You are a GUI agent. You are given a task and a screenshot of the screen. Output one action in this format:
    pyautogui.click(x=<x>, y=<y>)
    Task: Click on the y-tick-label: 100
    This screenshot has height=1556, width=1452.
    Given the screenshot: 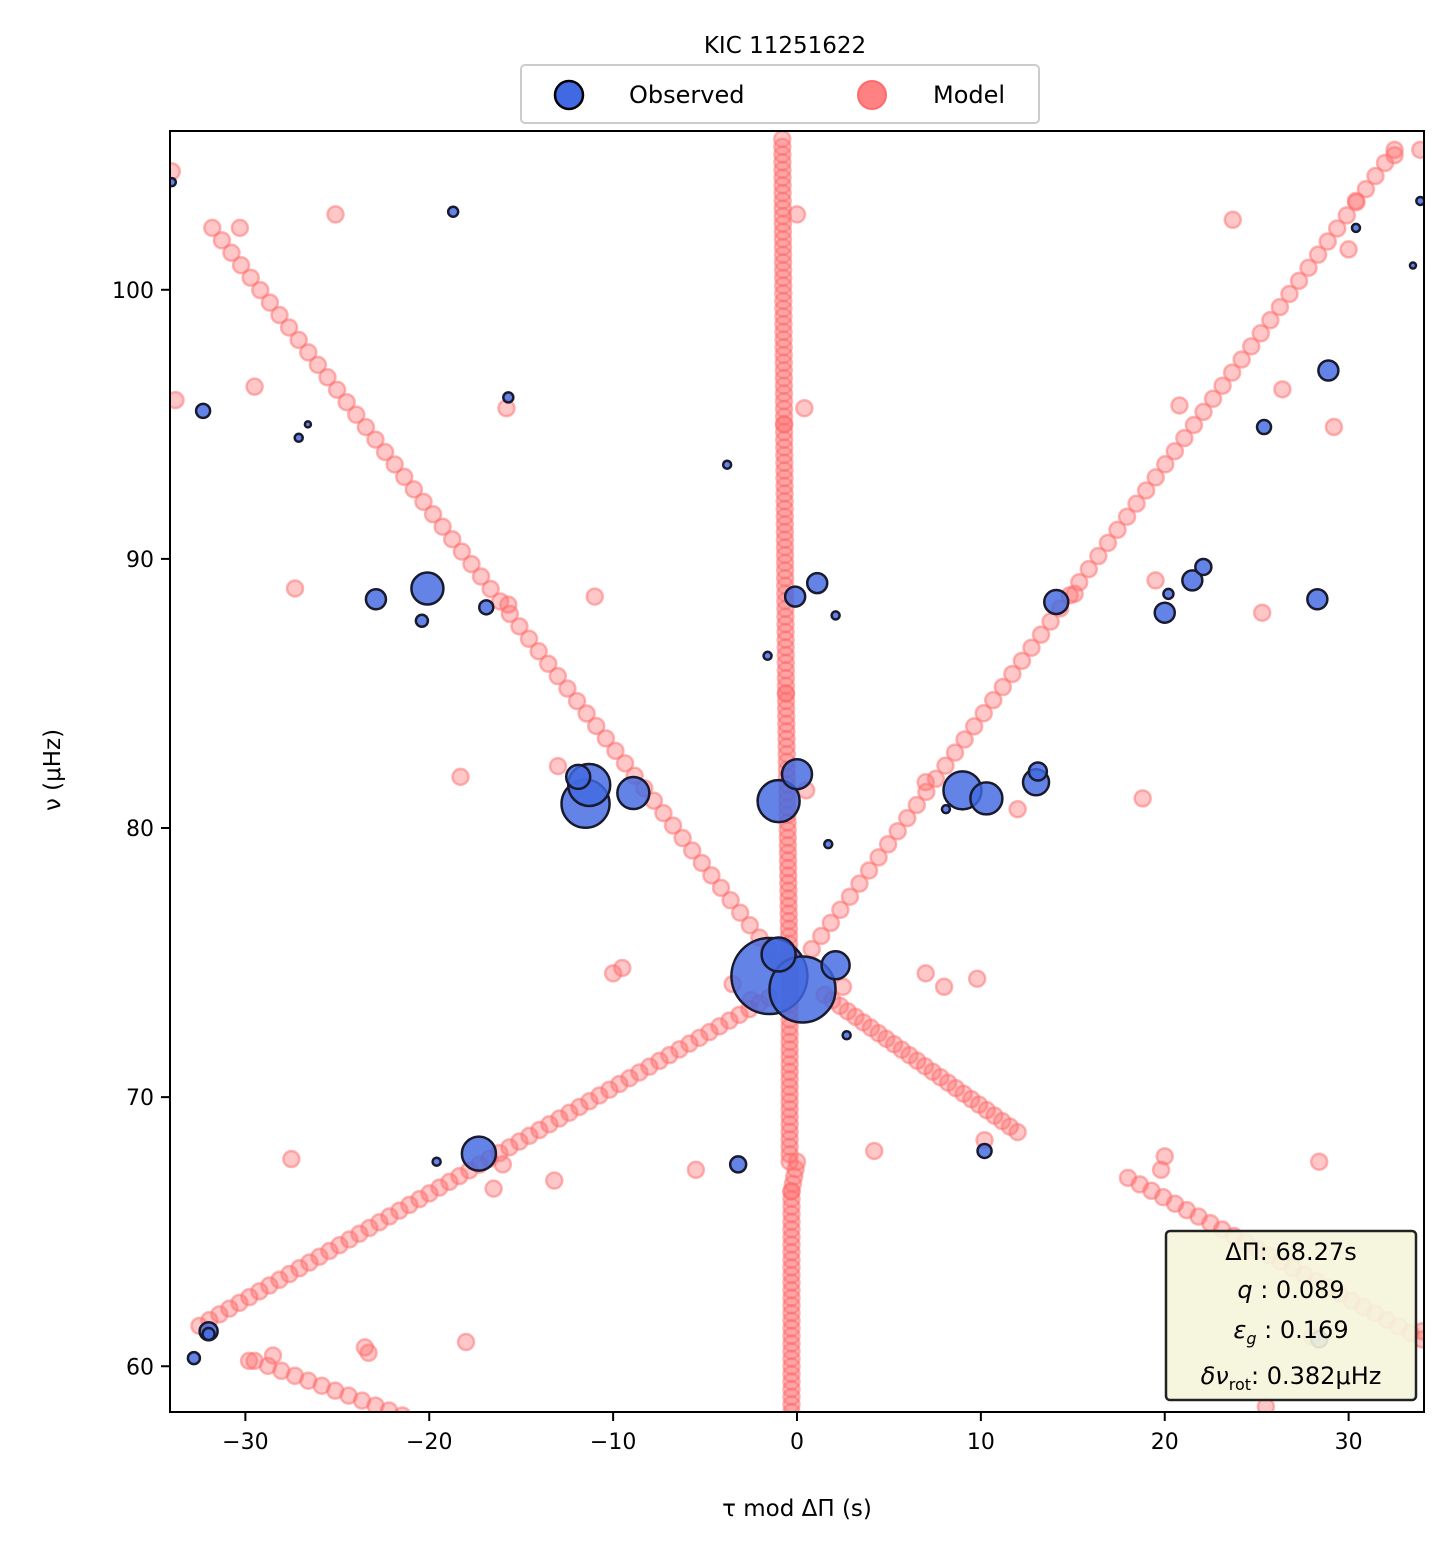 What is the action you would take?
    pyautogui.click(x=133, y=291)
    